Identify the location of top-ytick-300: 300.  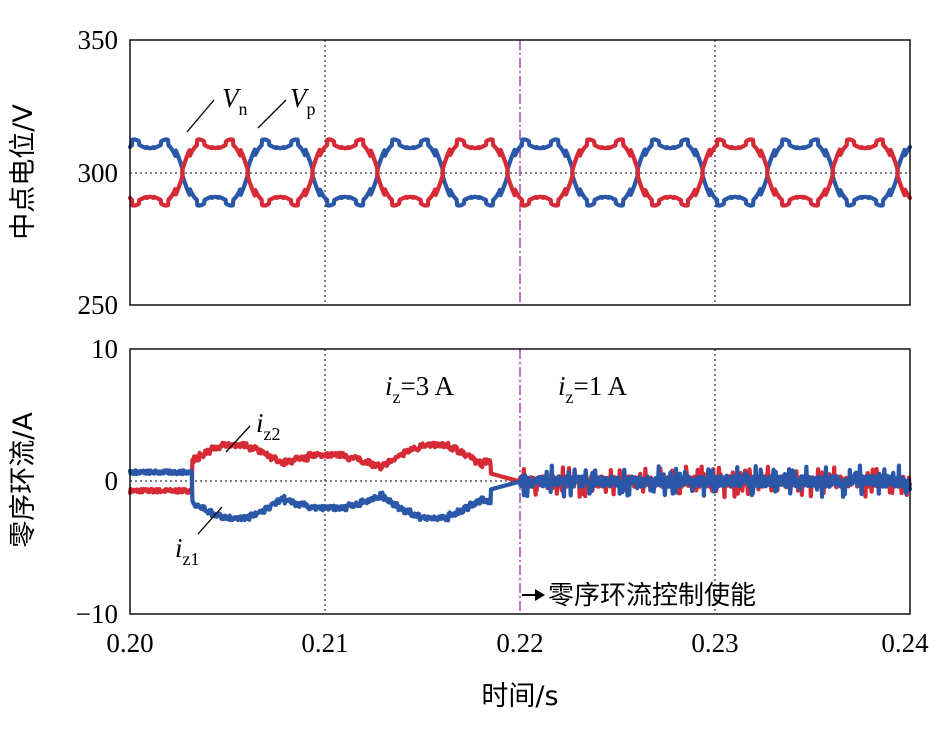
(98, 173).